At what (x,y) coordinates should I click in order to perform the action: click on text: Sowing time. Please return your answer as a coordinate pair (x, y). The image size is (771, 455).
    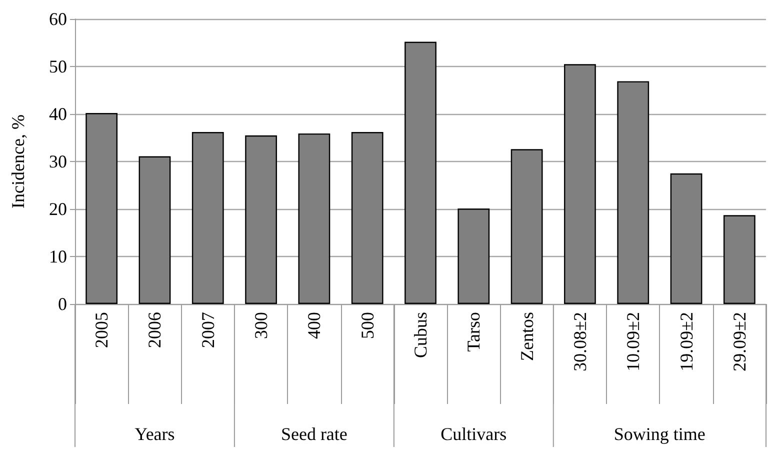
    Looking at the image, I should click on (660, 434).